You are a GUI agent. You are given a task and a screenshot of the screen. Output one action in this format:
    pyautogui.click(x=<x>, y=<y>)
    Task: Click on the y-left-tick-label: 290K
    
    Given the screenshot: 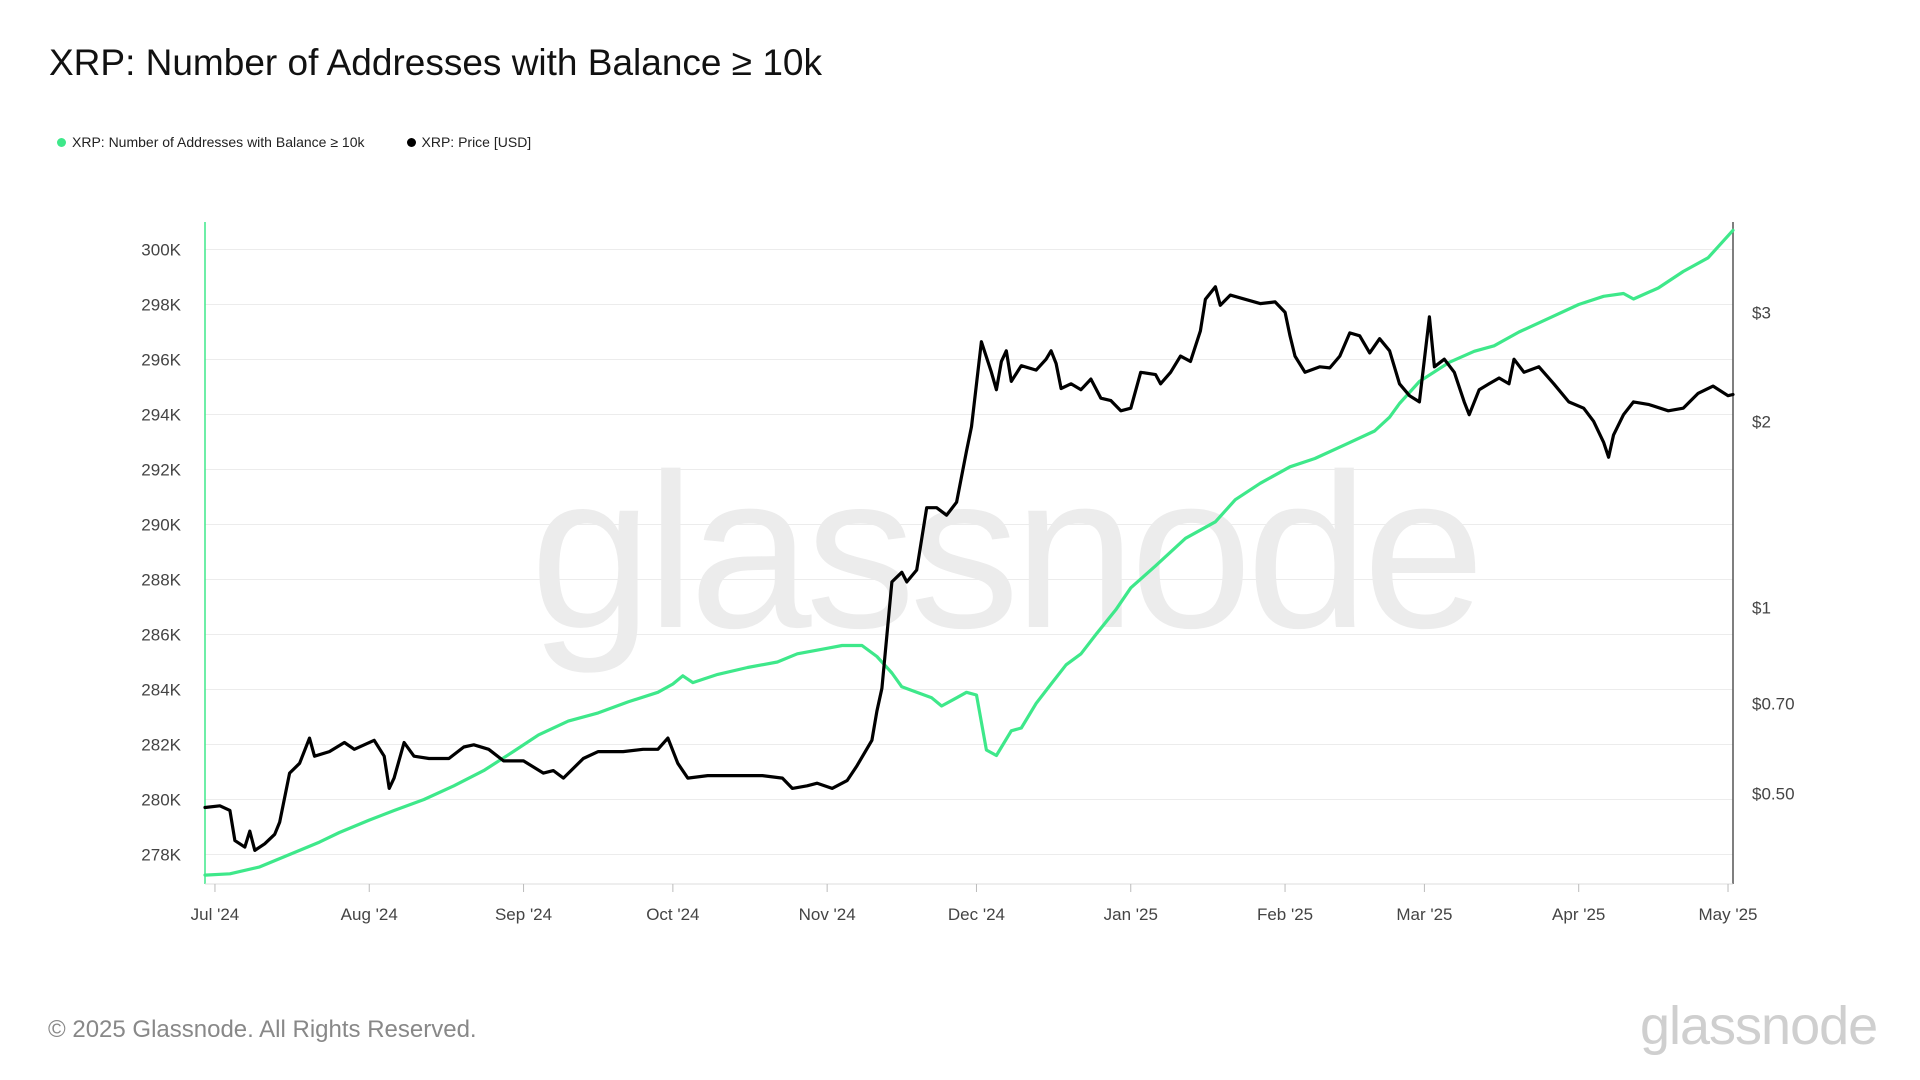 What is the action you would take?
    pyautogui.click(x=161, y=525)
    